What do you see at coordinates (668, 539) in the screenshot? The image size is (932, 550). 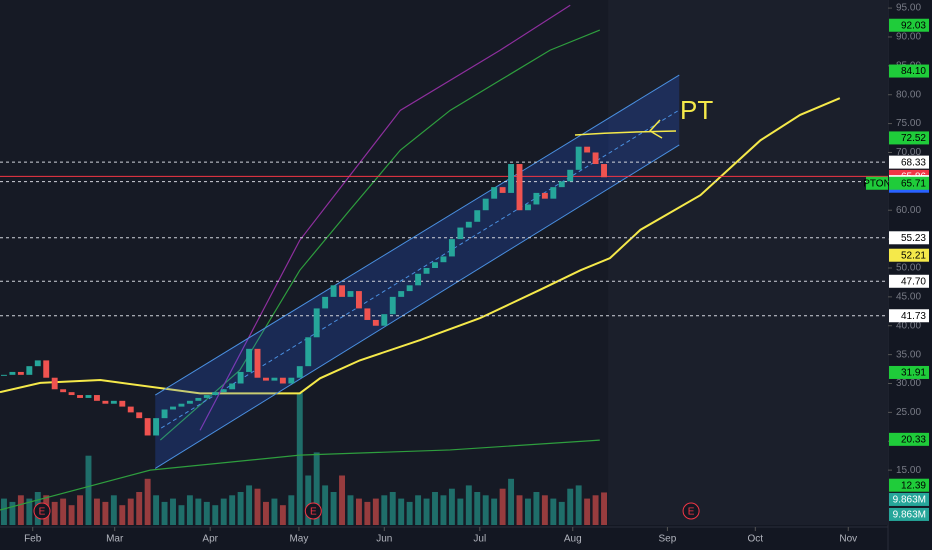 I see `x-tick-label: Sep` at bounding box center [668, 539].